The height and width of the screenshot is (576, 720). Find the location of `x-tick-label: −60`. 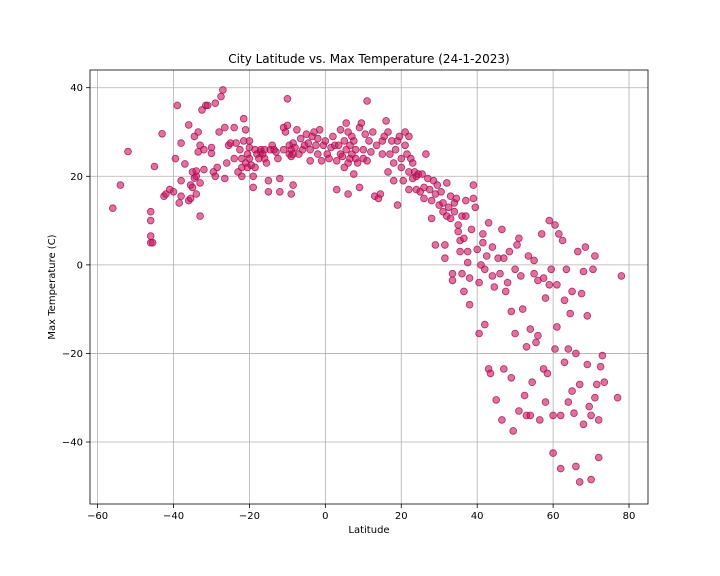

x-tick-label: −60 is located at coordinates (97, 516).